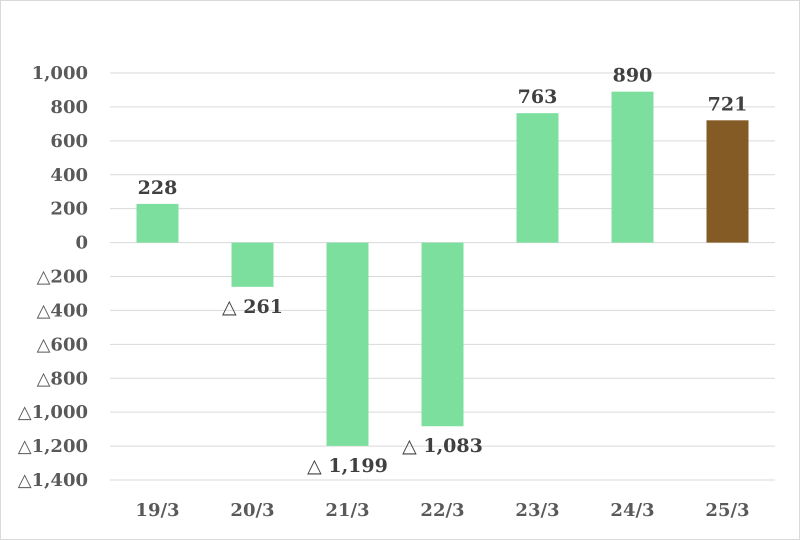 This screenshot has height=540, width=800. Describe the element at coordinates (347, 510) in the screenshot. I see `x-tick-label: 21/3` at that location.